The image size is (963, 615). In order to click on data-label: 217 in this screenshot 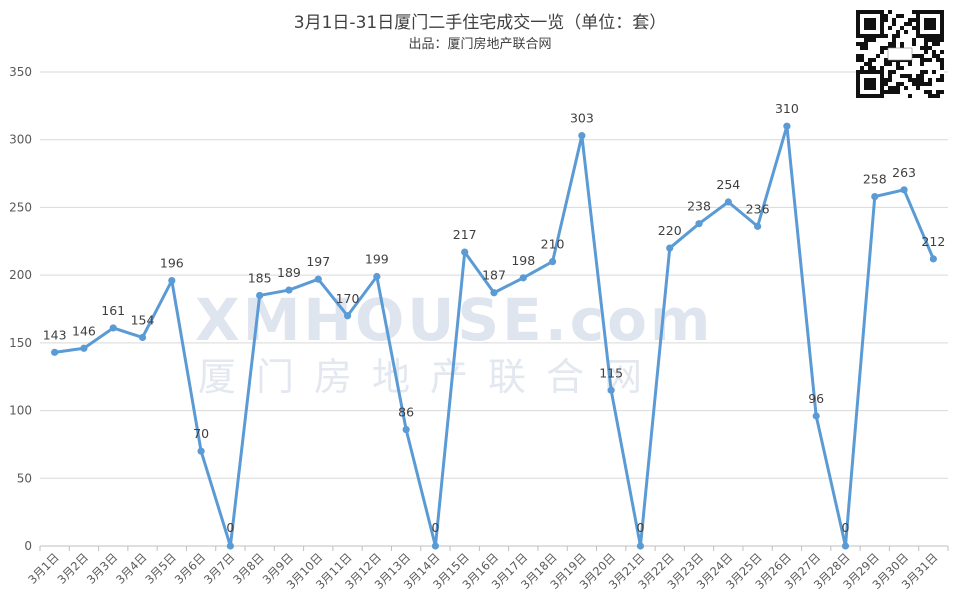, I will do `click(465, 234)`.